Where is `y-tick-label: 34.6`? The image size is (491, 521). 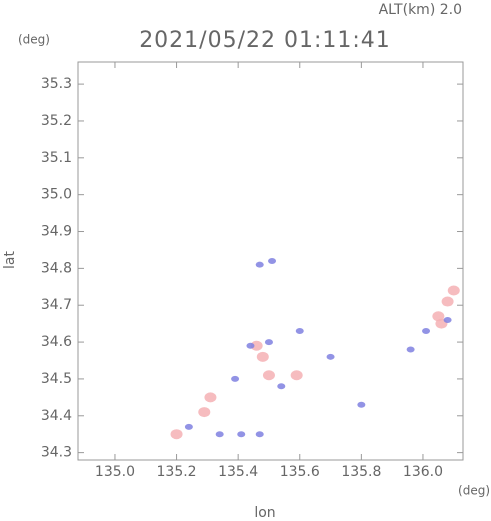 y-tick-label: 34.6 is located at coordinates (56, 342).